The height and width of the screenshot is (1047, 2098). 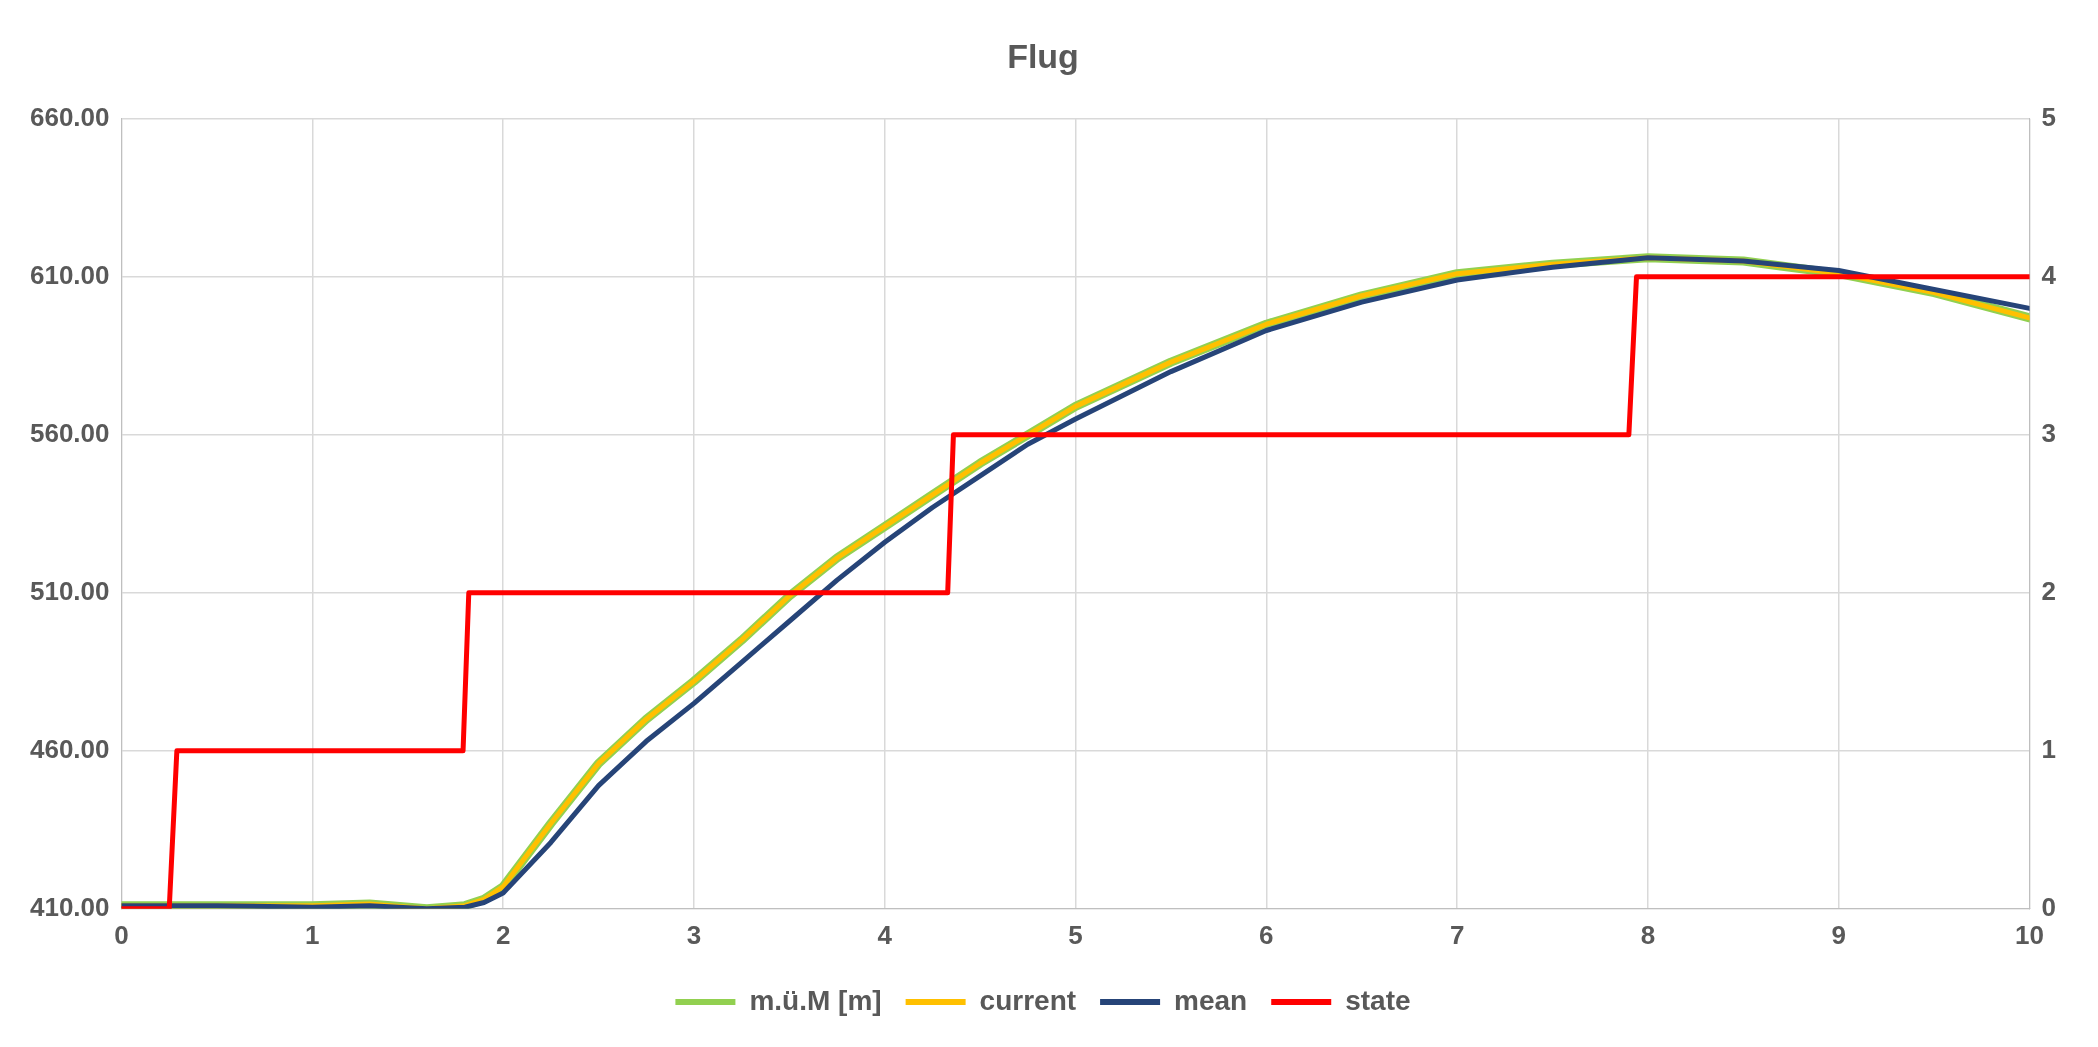 I want to click on legend-label: m.ü.M [m], so click(x=815, y=1000).